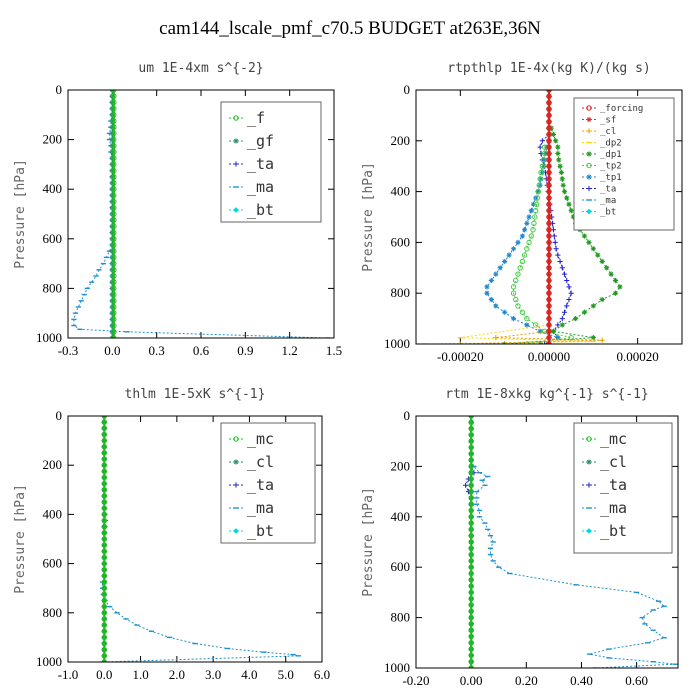 The height and width of the screenshot is (700, 700). Describe the element at coordinates (611, 167) in the screenshot. I see `legend-label: _tp2` at that location.